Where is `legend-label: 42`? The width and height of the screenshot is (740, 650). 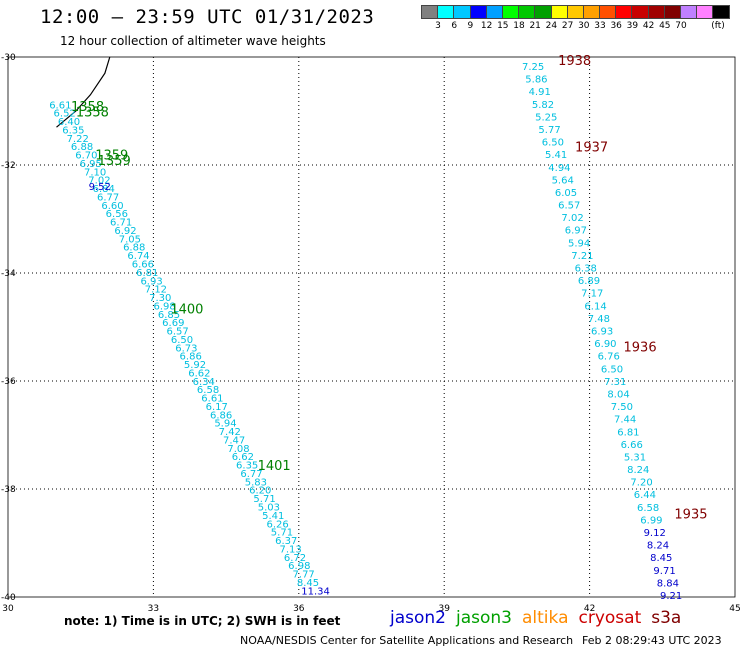 legend-label: 42 is located at coordinates (648, 26).